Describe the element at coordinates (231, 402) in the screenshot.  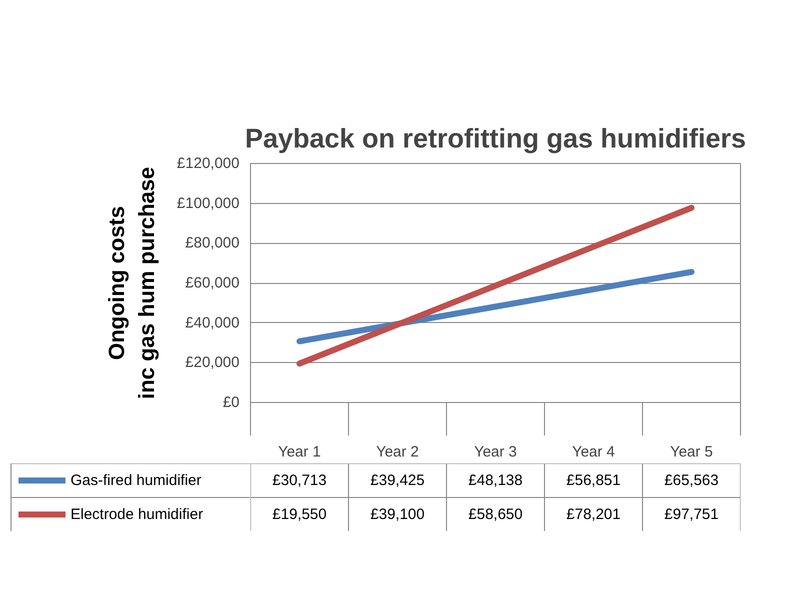
I see `y-tick-label: £0` at that location.